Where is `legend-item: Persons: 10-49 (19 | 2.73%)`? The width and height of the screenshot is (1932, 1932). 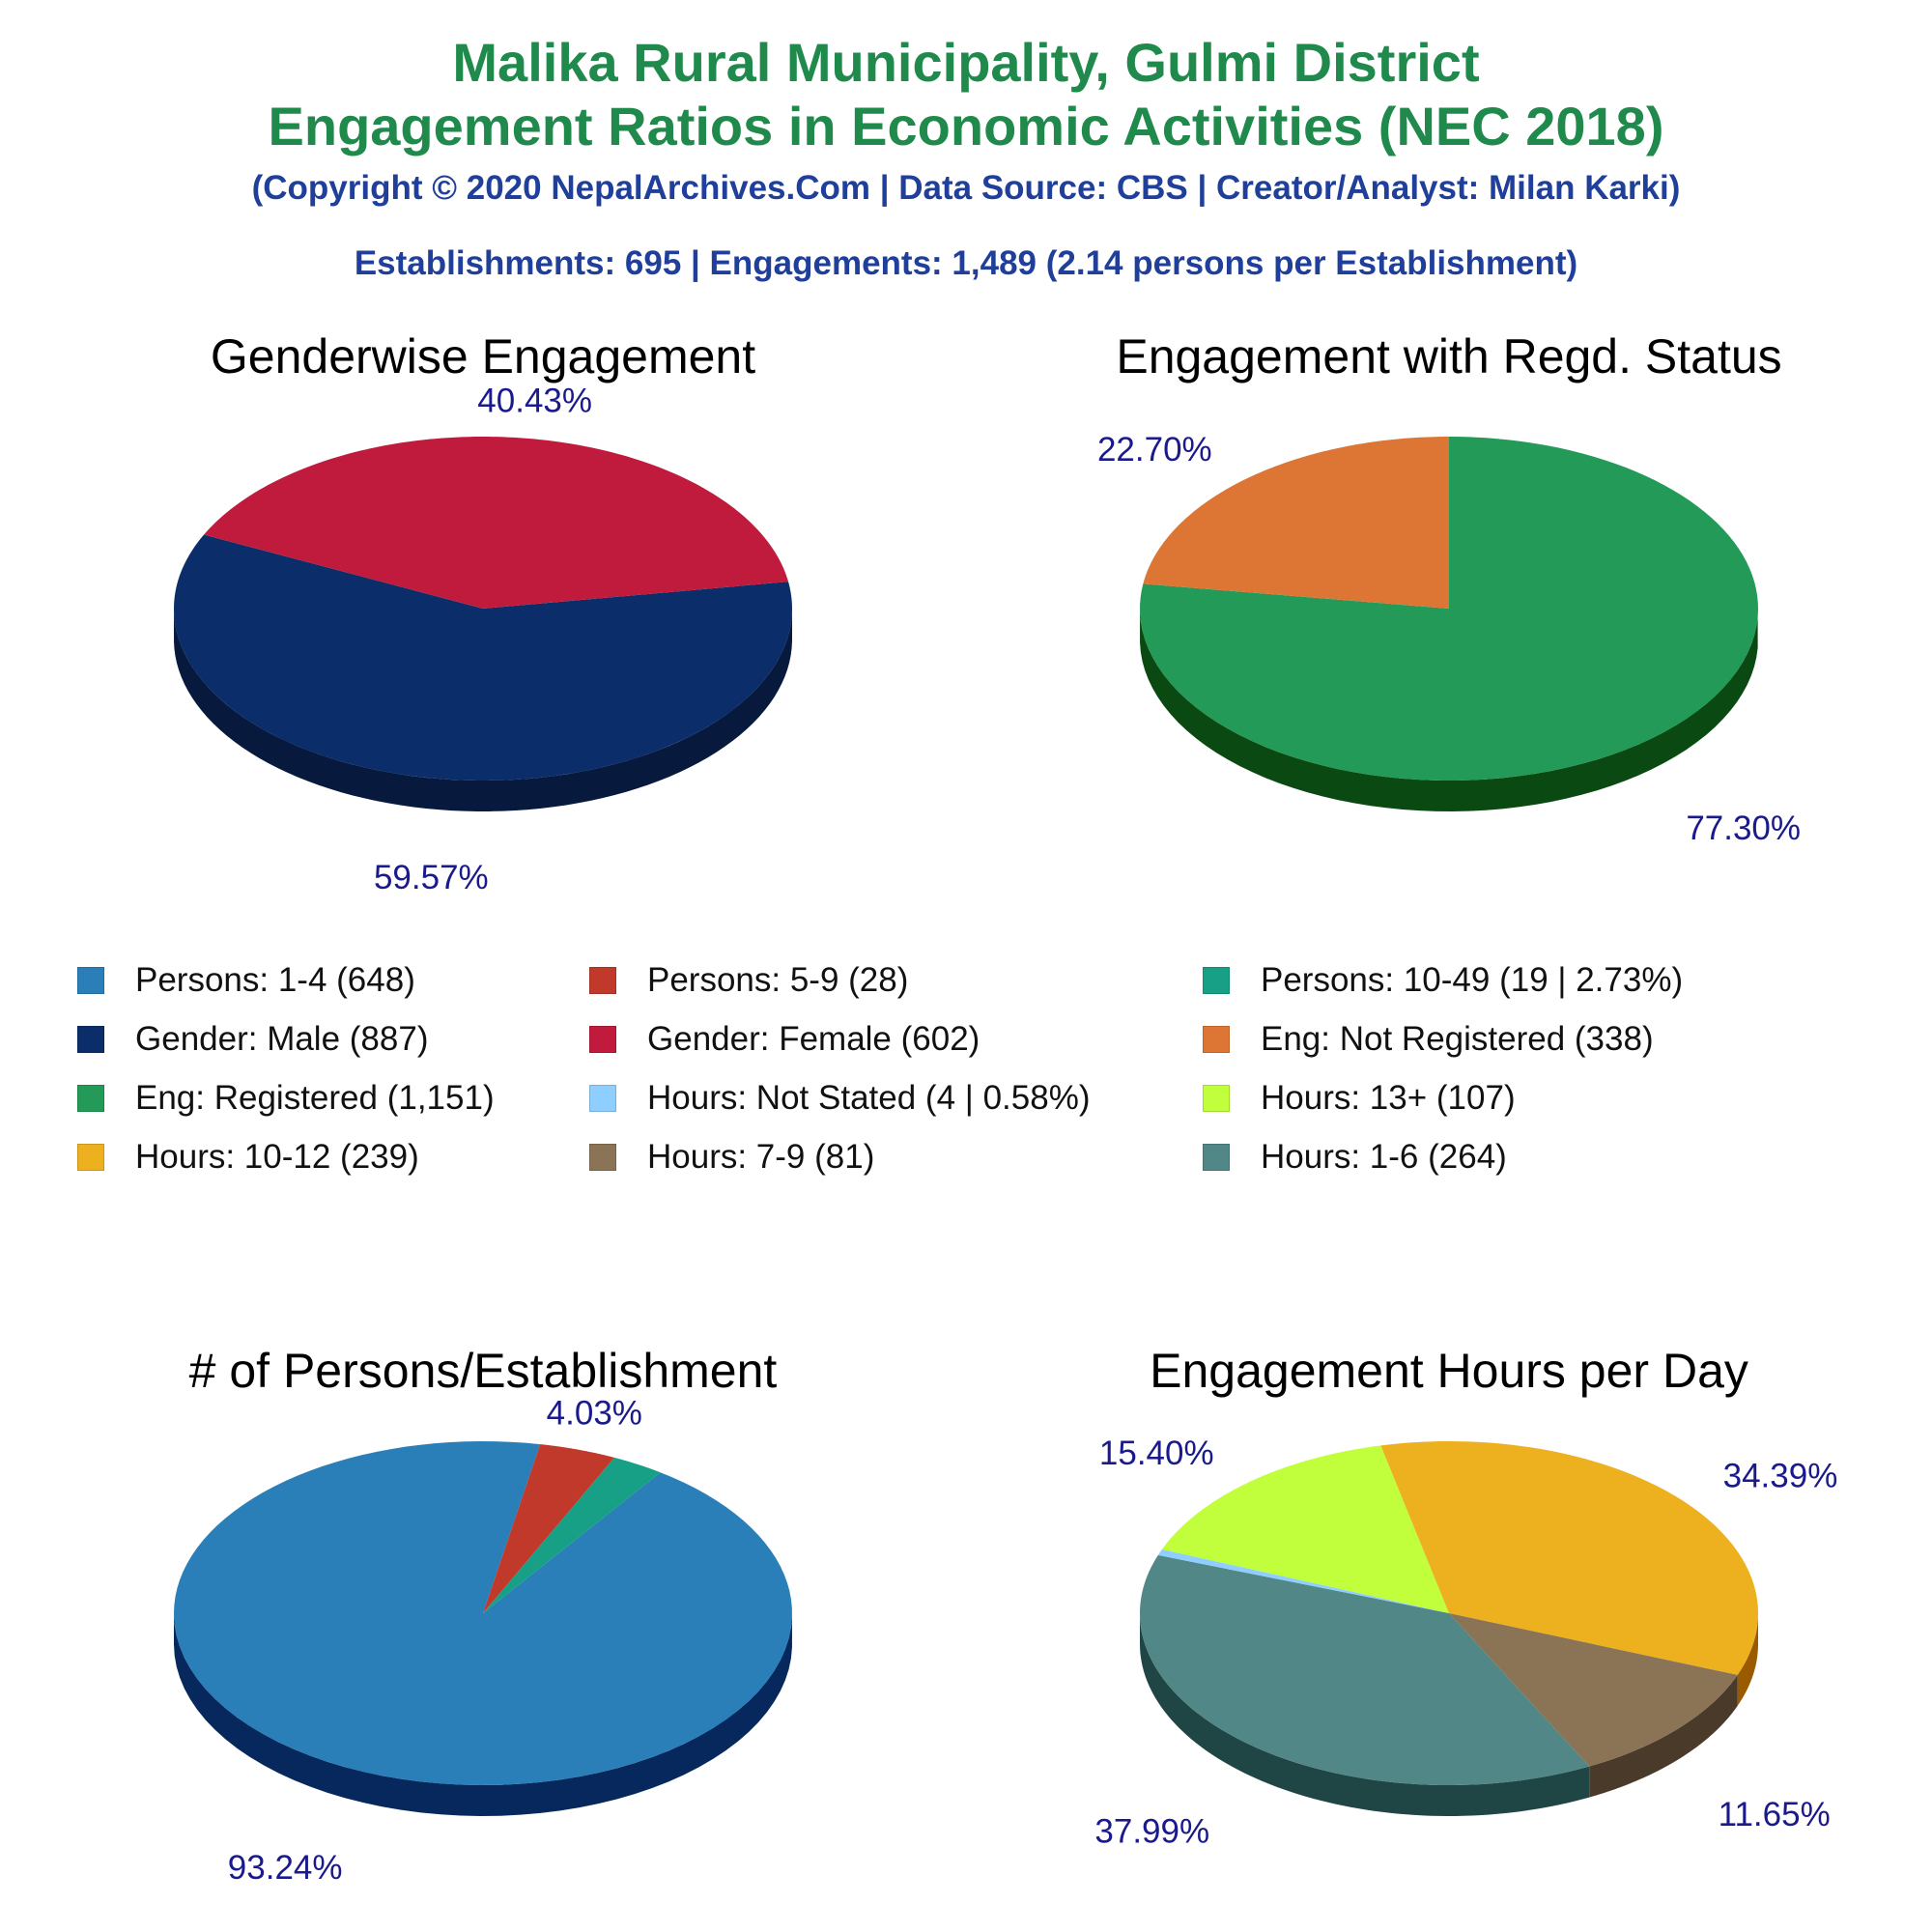
legend-item: Persons: 10-49 (19 | 2.73%) is located at coordinates (1443, 980).